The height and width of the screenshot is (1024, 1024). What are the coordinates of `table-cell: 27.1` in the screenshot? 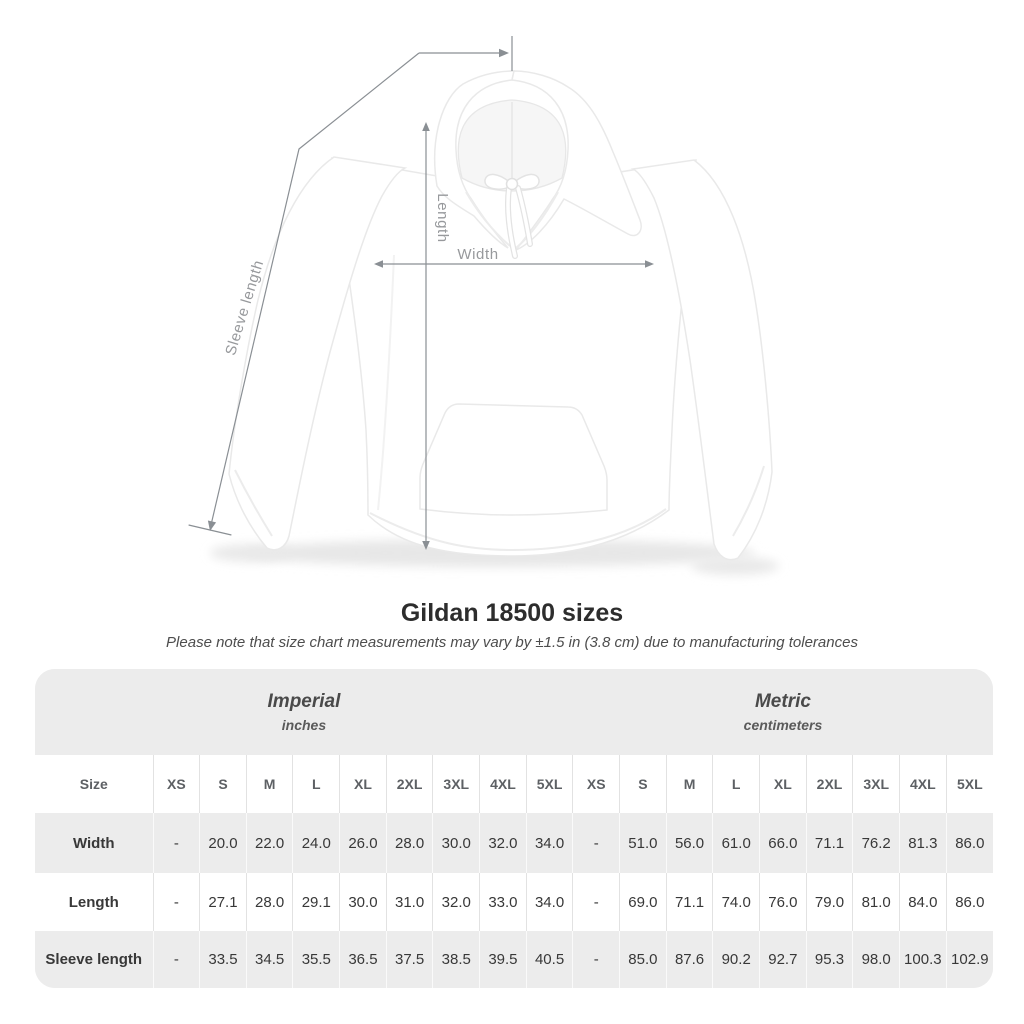 It's located at (223, 902).